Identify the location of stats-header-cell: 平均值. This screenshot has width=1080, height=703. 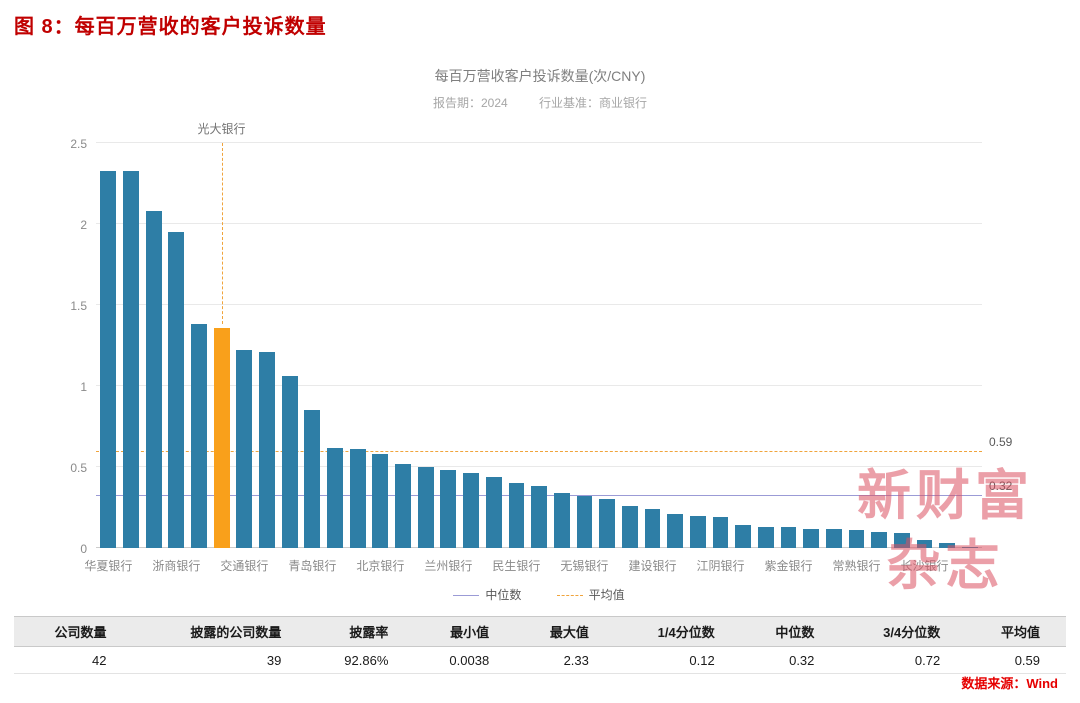
(1016, 631).